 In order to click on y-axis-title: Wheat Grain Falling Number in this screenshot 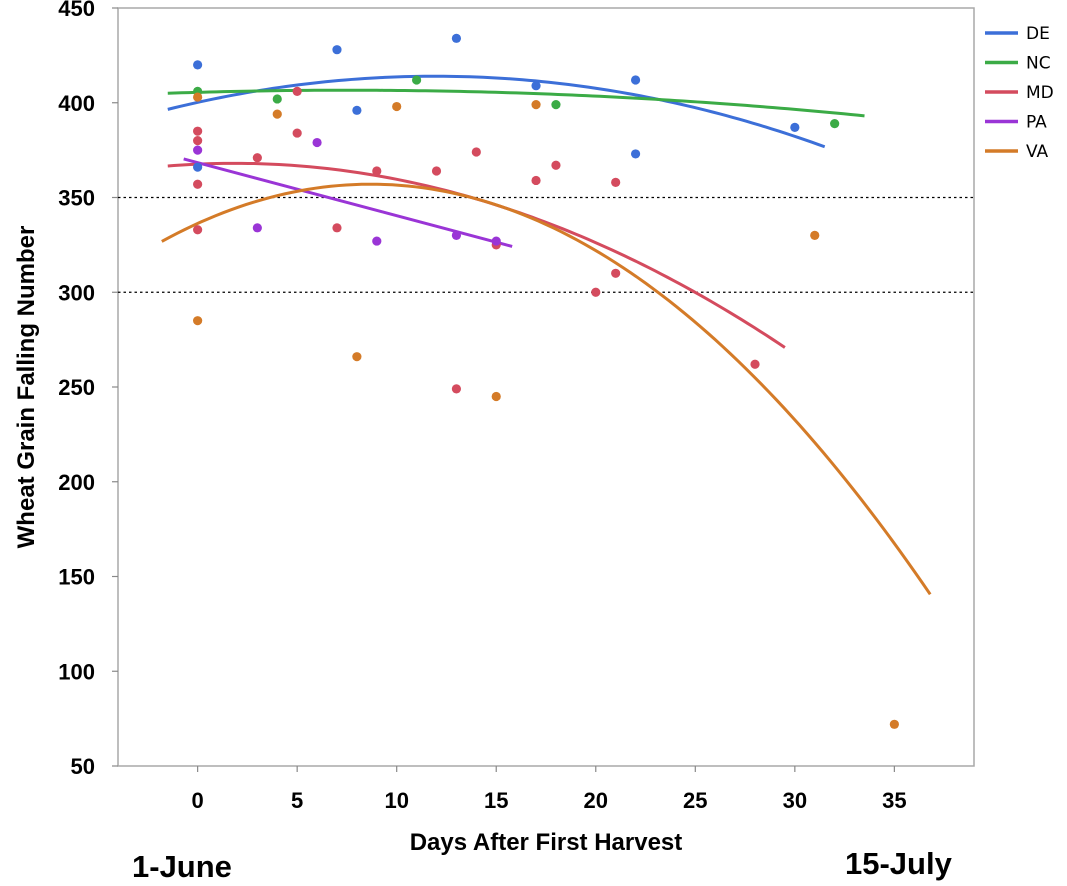, I will do `click(26, 387)`.